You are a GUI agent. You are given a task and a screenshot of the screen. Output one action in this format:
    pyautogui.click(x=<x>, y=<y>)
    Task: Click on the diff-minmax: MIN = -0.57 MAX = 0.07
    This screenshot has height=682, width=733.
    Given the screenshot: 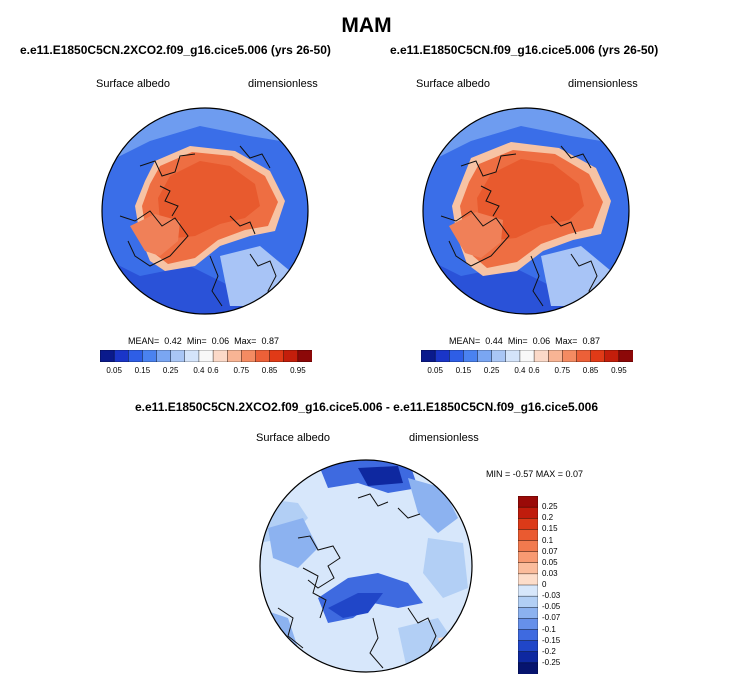 What is the action you would take?
    pyautogui.click(x=535, y=474)
    